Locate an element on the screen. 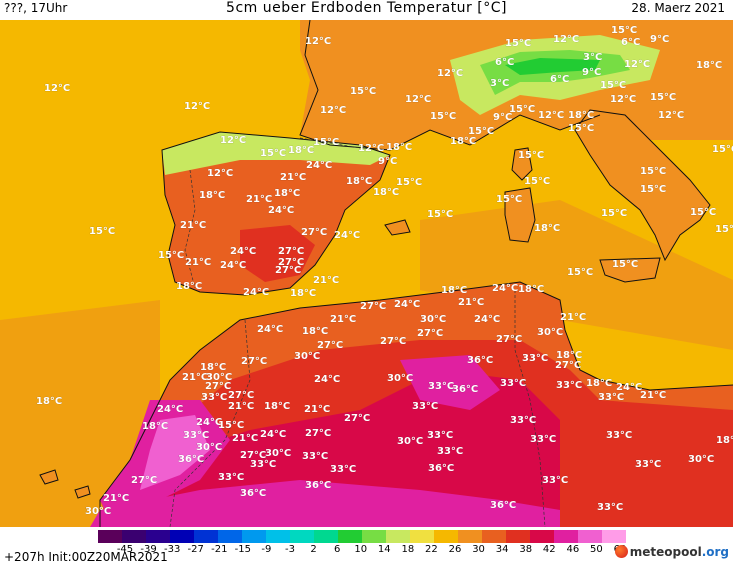 This screenshot has width=733, height=566. temperature-label: 3°C is located at coordinates (499, 83).